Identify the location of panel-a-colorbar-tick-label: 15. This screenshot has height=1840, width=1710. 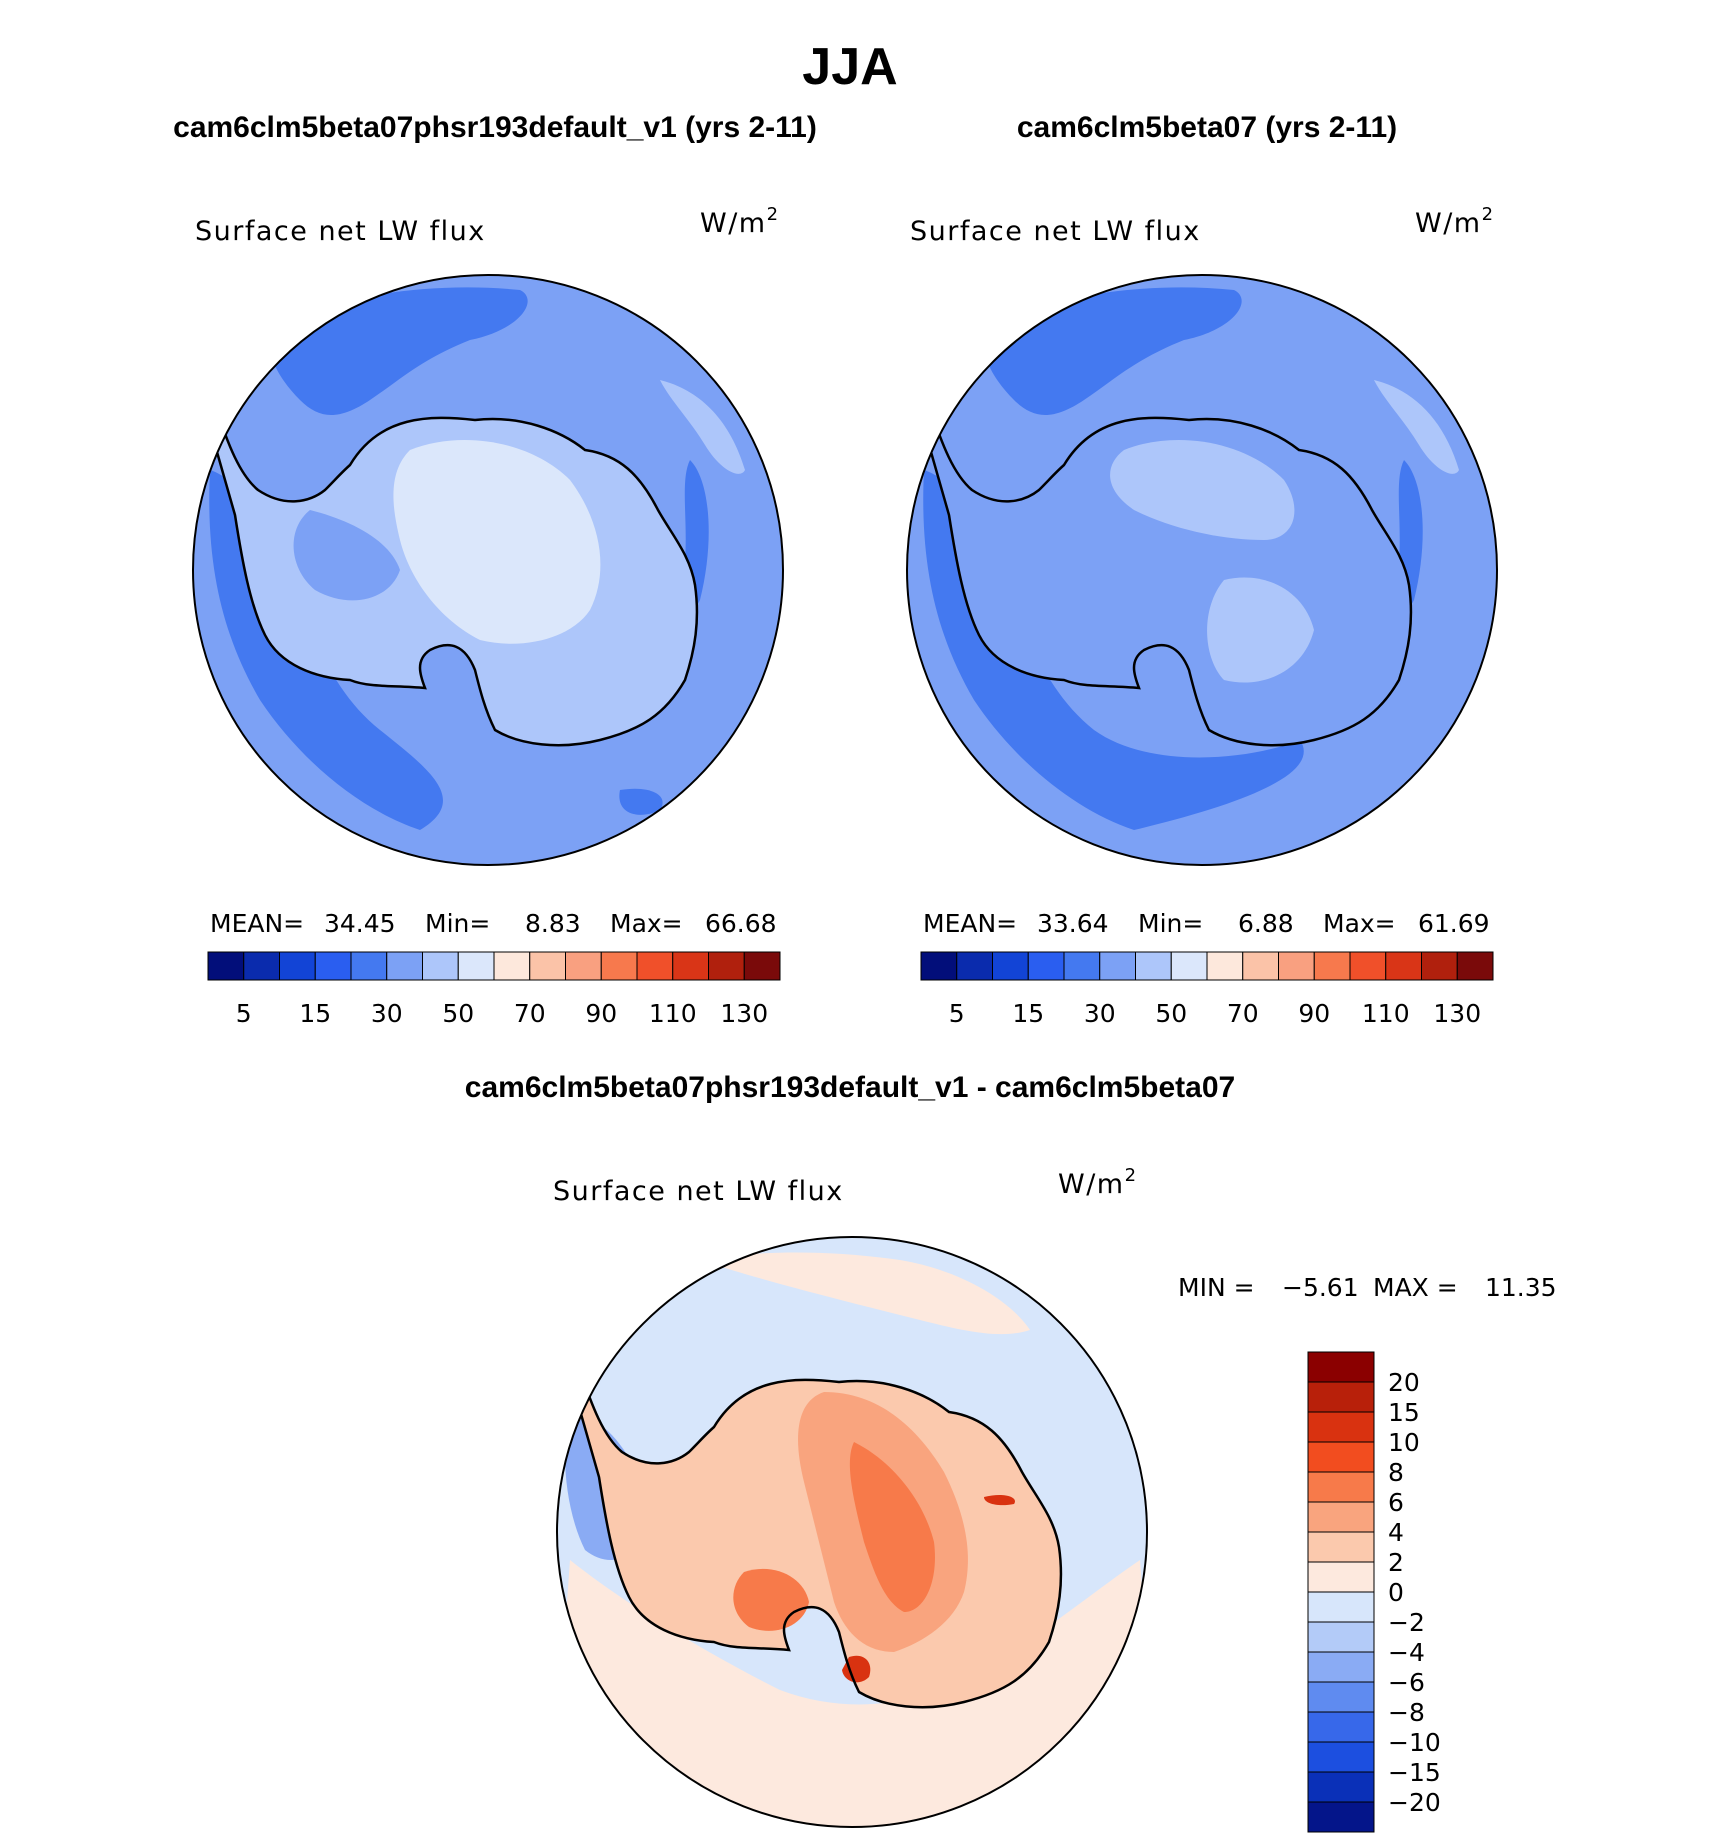
(315, 1013).